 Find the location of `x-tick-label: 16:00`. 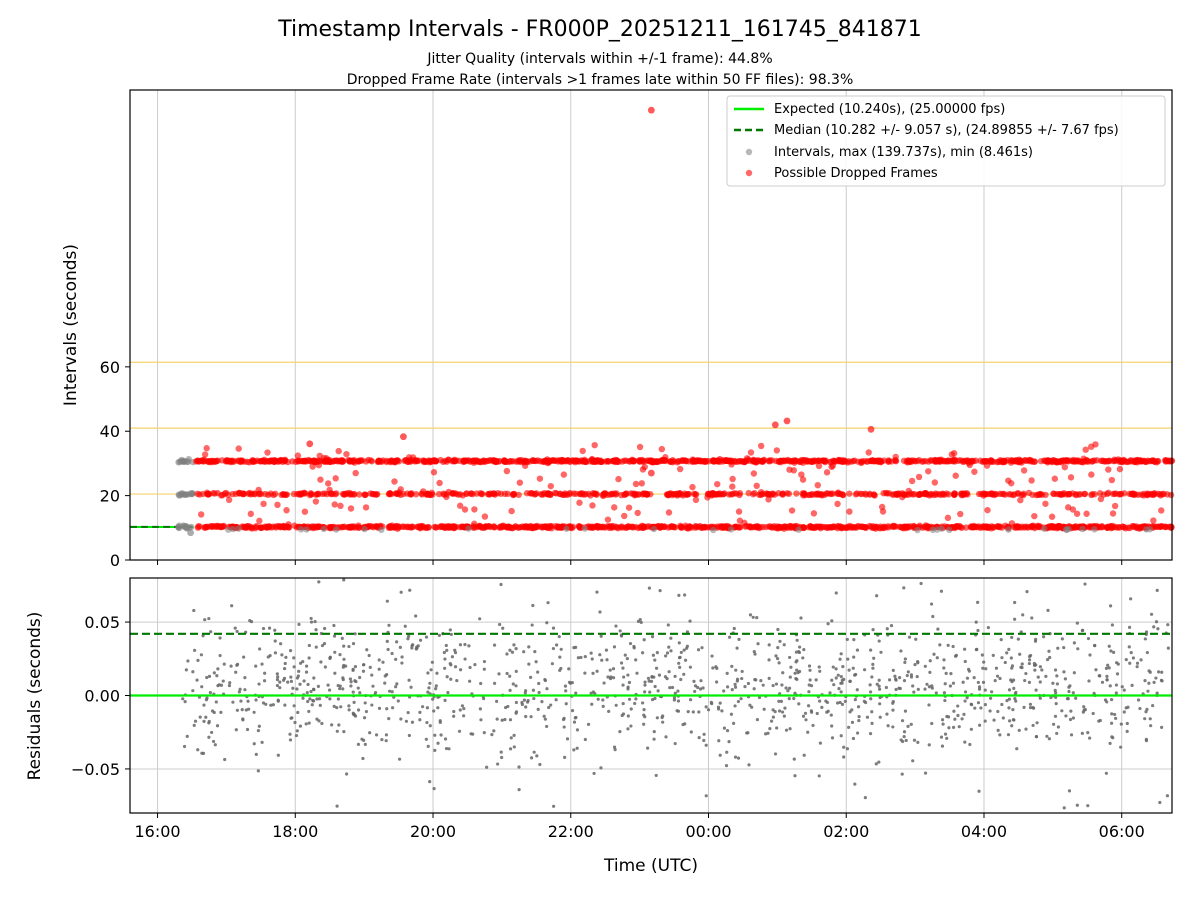

x-tick-label: 16:00 is located at coordinates (157, 831).